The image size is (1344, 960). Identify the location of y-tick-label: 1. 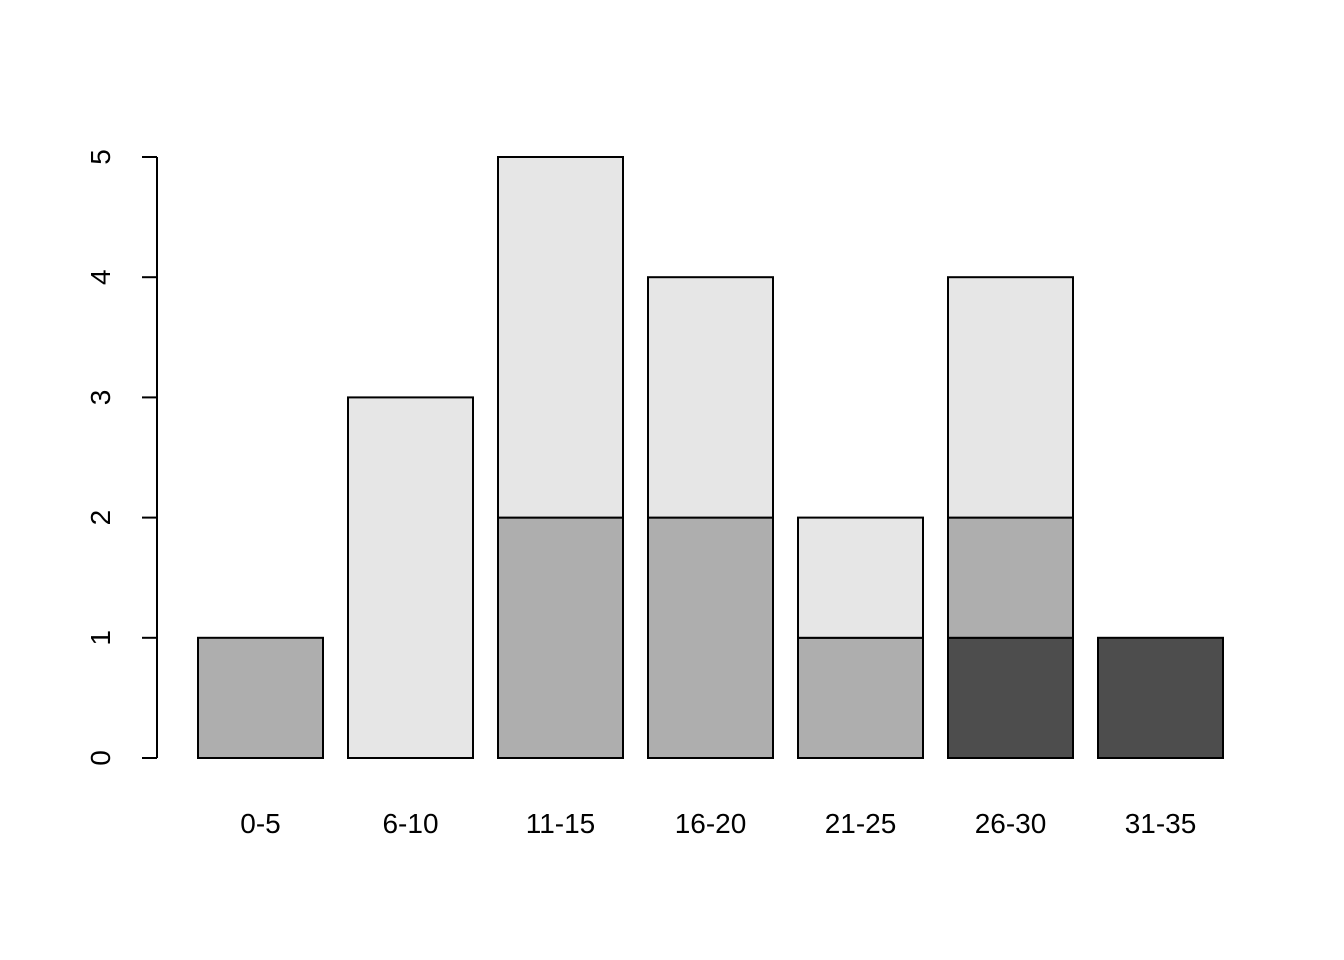
(100, 638).